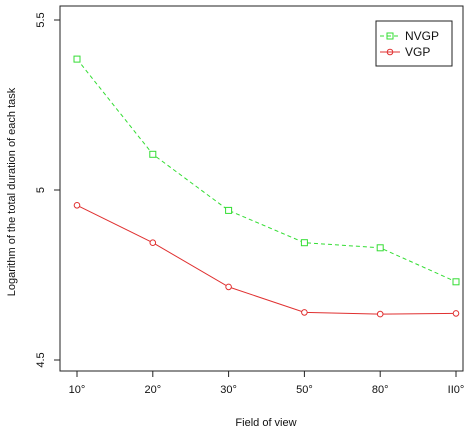 The width and height of the screenshot is (467, 430). I want to click on x-tick-label-4: 80°, so click(380, 390).